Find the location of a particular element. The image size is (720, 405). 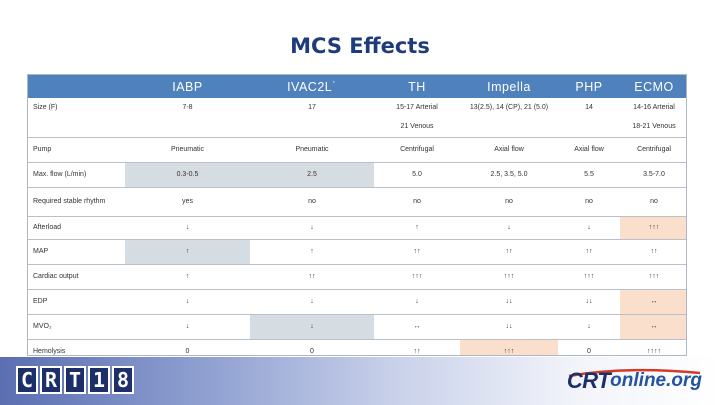

table-header-row: IABP IVAC2L˙ TH Impella PHP ECMO is located at coordinates (357, 86).